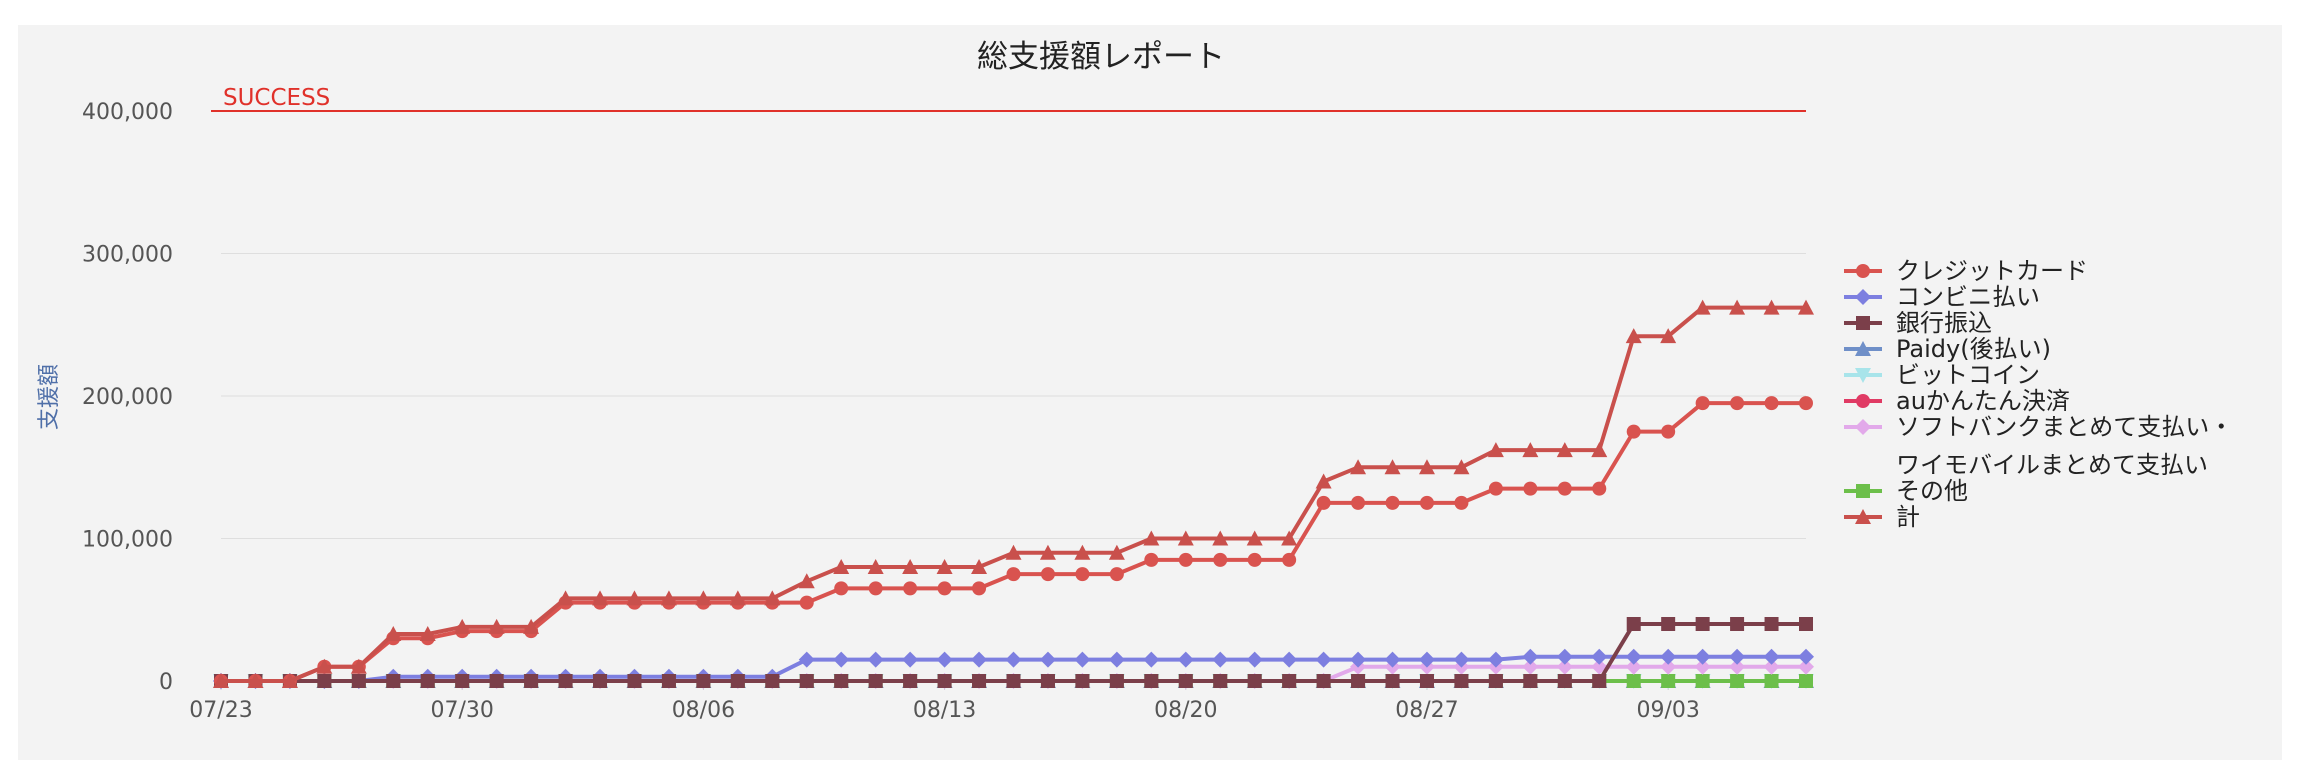  What do you see at coordinates (1992, 271) in the screenshot?
I see `legend-label: クレジットカード` at bounding box center [1992, 271].